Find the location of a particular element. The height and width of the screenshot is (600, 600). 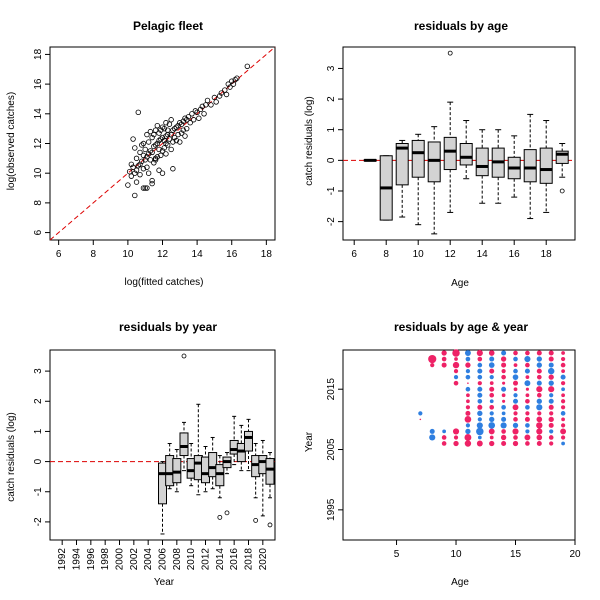

axis-ticks: 6 8 10 12 14 16 18 6 8 10 12 14 16 18 is located at coordinates (154, 153).